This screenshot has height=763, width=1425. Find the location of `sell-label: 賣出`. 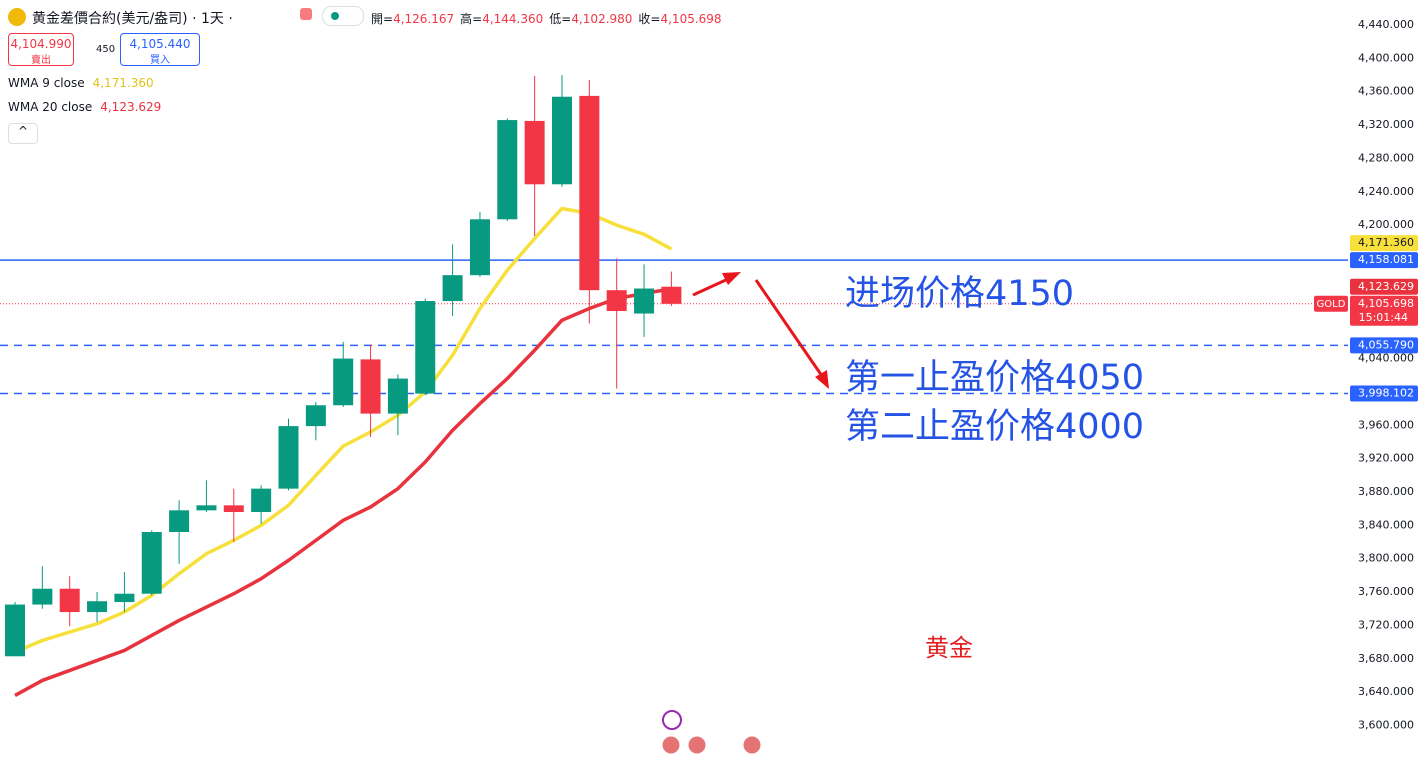

sell-label: 賣出 is located at coordinates (41, 60).